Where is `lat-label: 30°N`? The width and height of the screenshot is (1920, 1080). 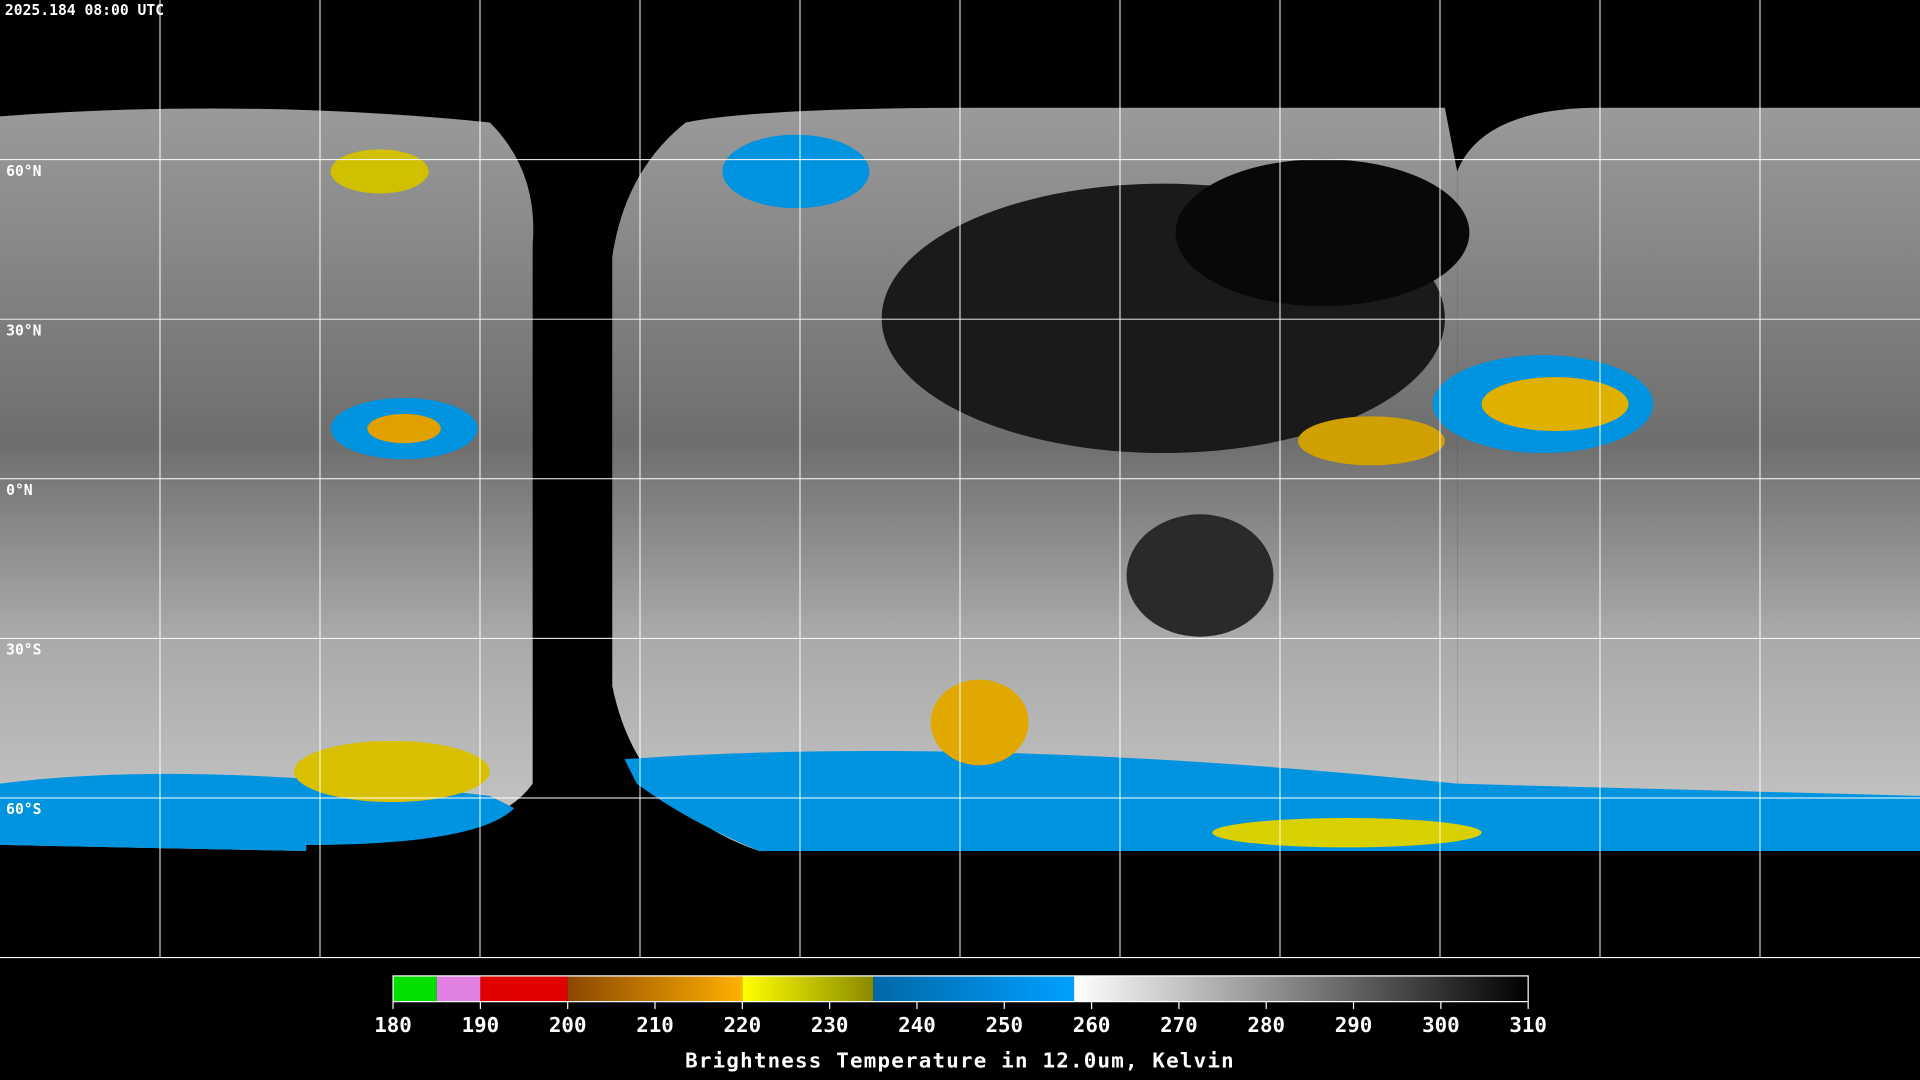
lat-label: 30°N is located at coordinates (23, 330).